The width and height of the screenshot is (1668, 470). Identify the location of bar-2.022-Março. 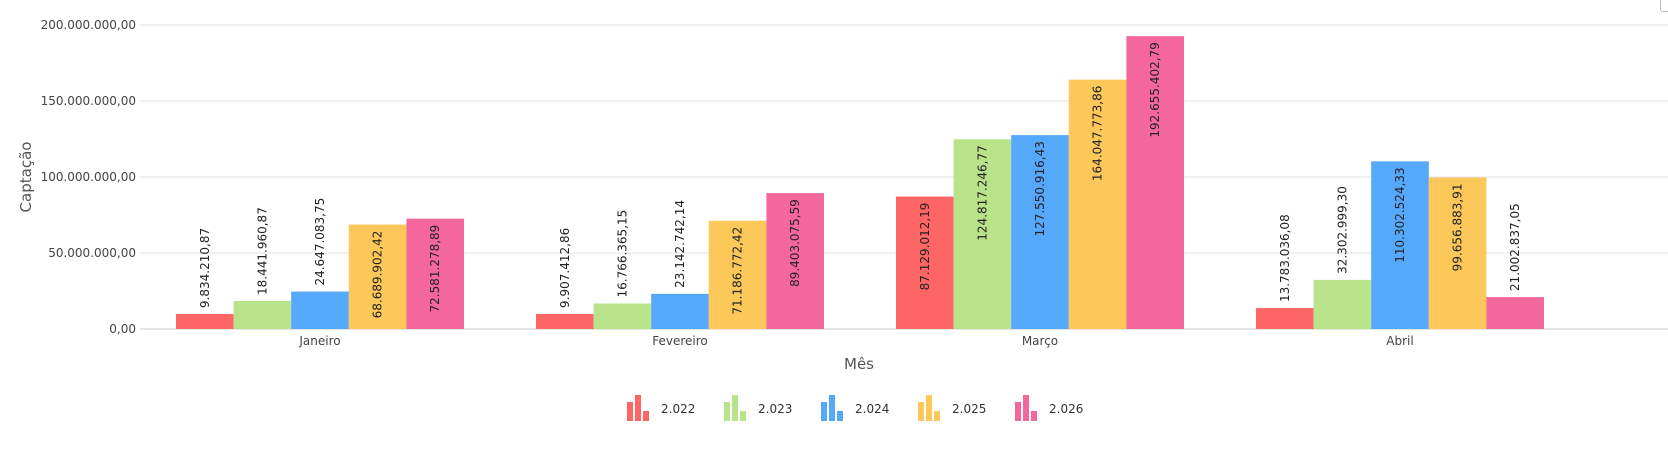
(925, 262).